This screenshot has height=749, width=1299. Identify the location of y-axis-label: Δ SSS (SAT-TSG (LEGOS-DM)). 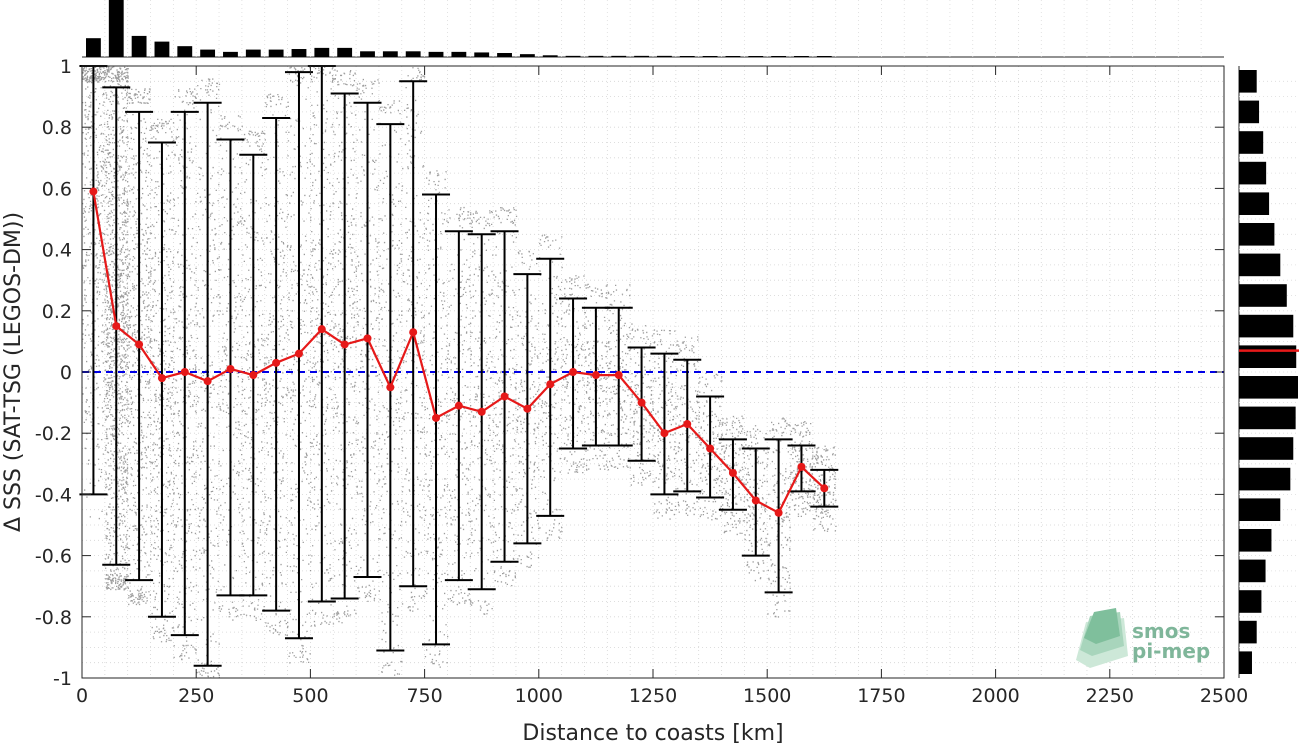
(13, 372).